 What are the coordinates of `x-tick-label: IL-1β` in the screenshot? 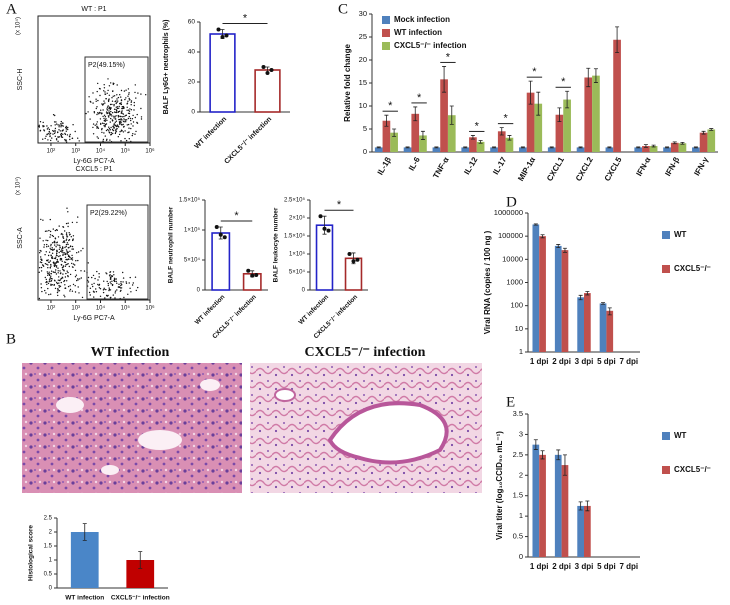 It's located at (384, 165).